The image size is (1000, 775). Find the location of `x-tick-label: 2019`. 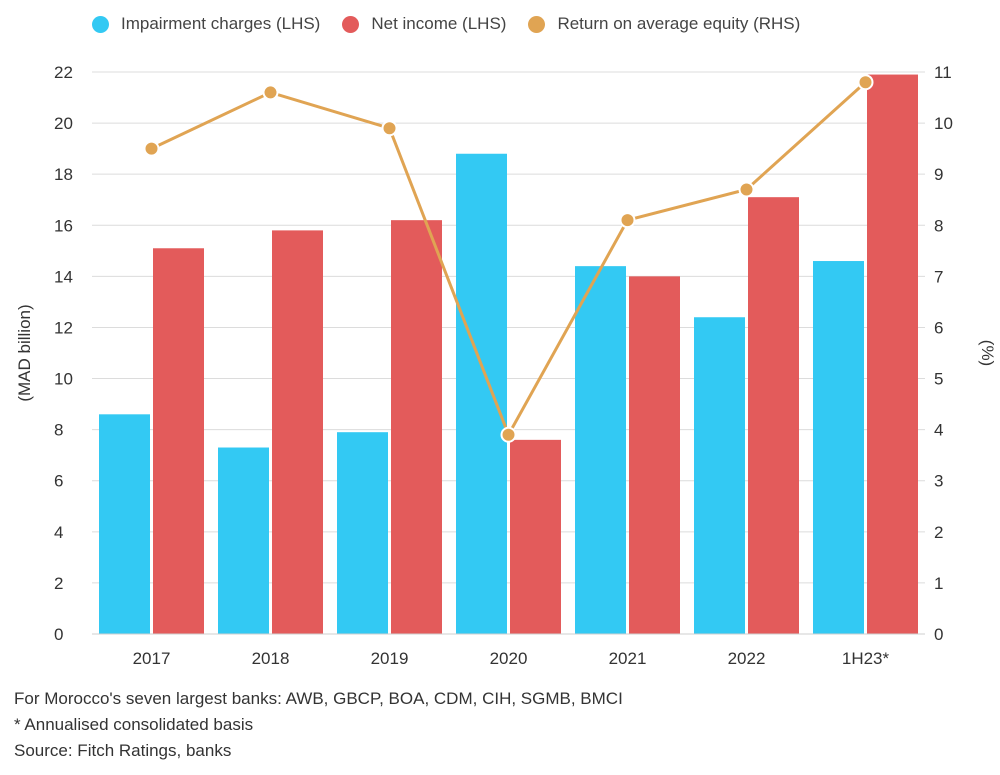

x-tick-label: 2019 is located at coordinates (390, 658).